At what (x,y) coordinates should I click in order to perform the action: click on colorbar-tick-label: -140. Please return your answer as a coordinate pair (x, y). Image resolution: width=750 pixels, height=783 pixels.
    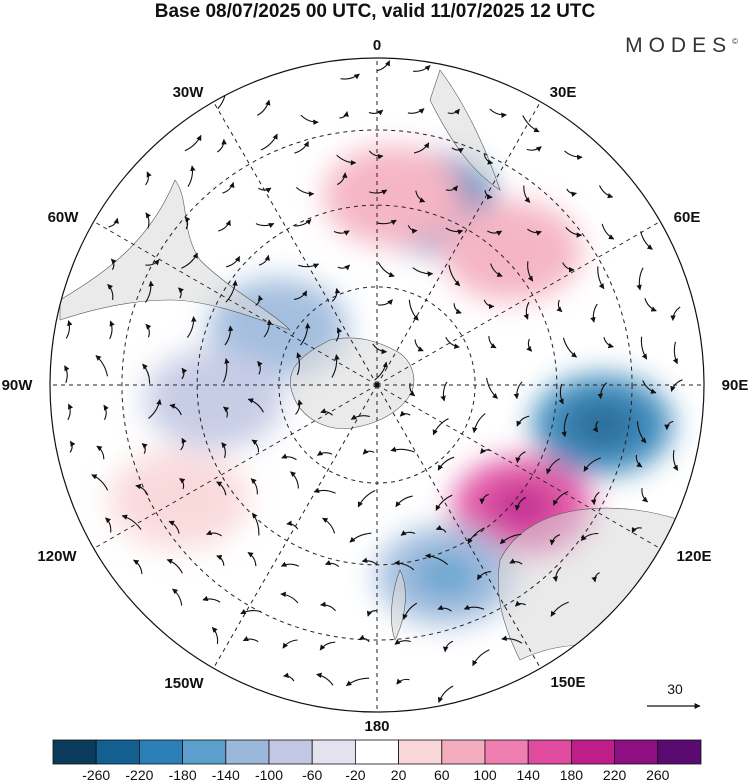
    Looking at the image, I should click on (226, 775).